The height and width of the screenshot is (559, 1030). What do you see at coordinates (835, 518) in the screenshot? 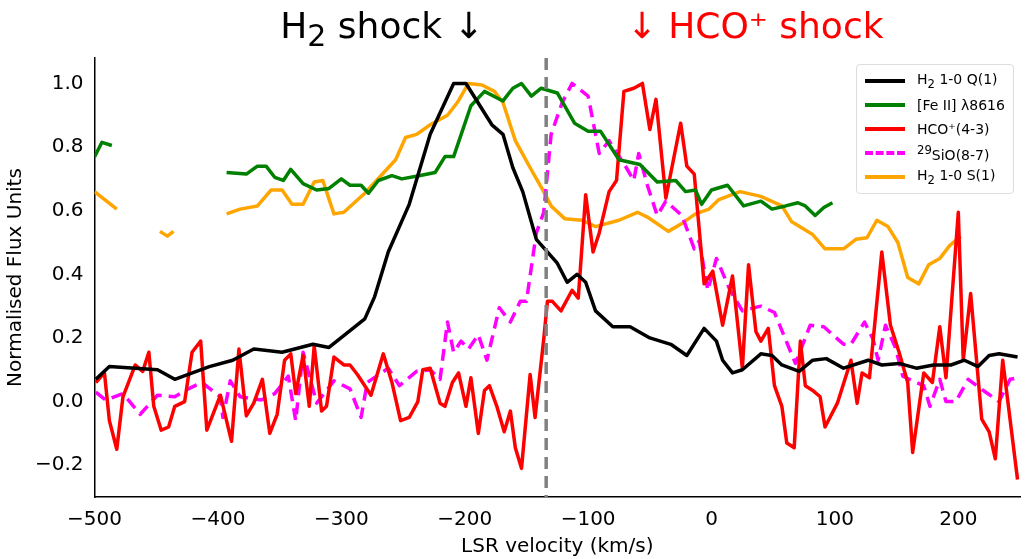
I see `x-tick-label: 100` at bounding box center [835, 518].